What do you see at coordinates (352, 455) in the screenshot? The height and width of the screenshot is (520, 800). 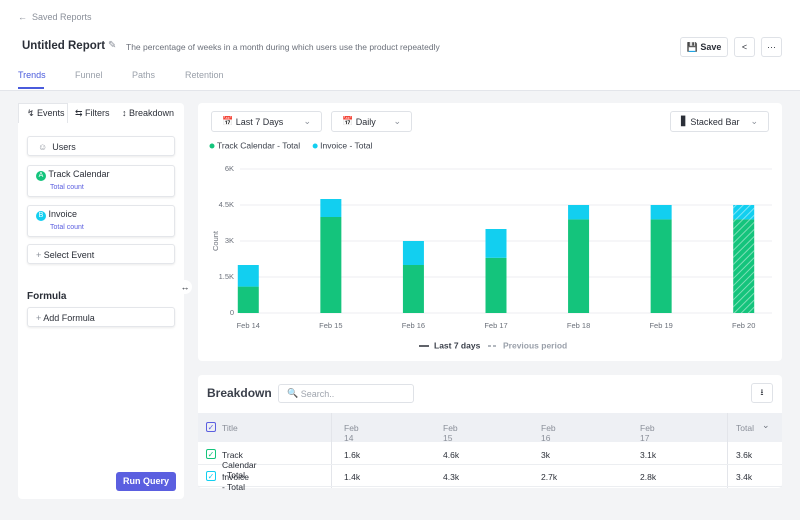 I see `table-cell: 1.6k` at bounding box center [352, 455].